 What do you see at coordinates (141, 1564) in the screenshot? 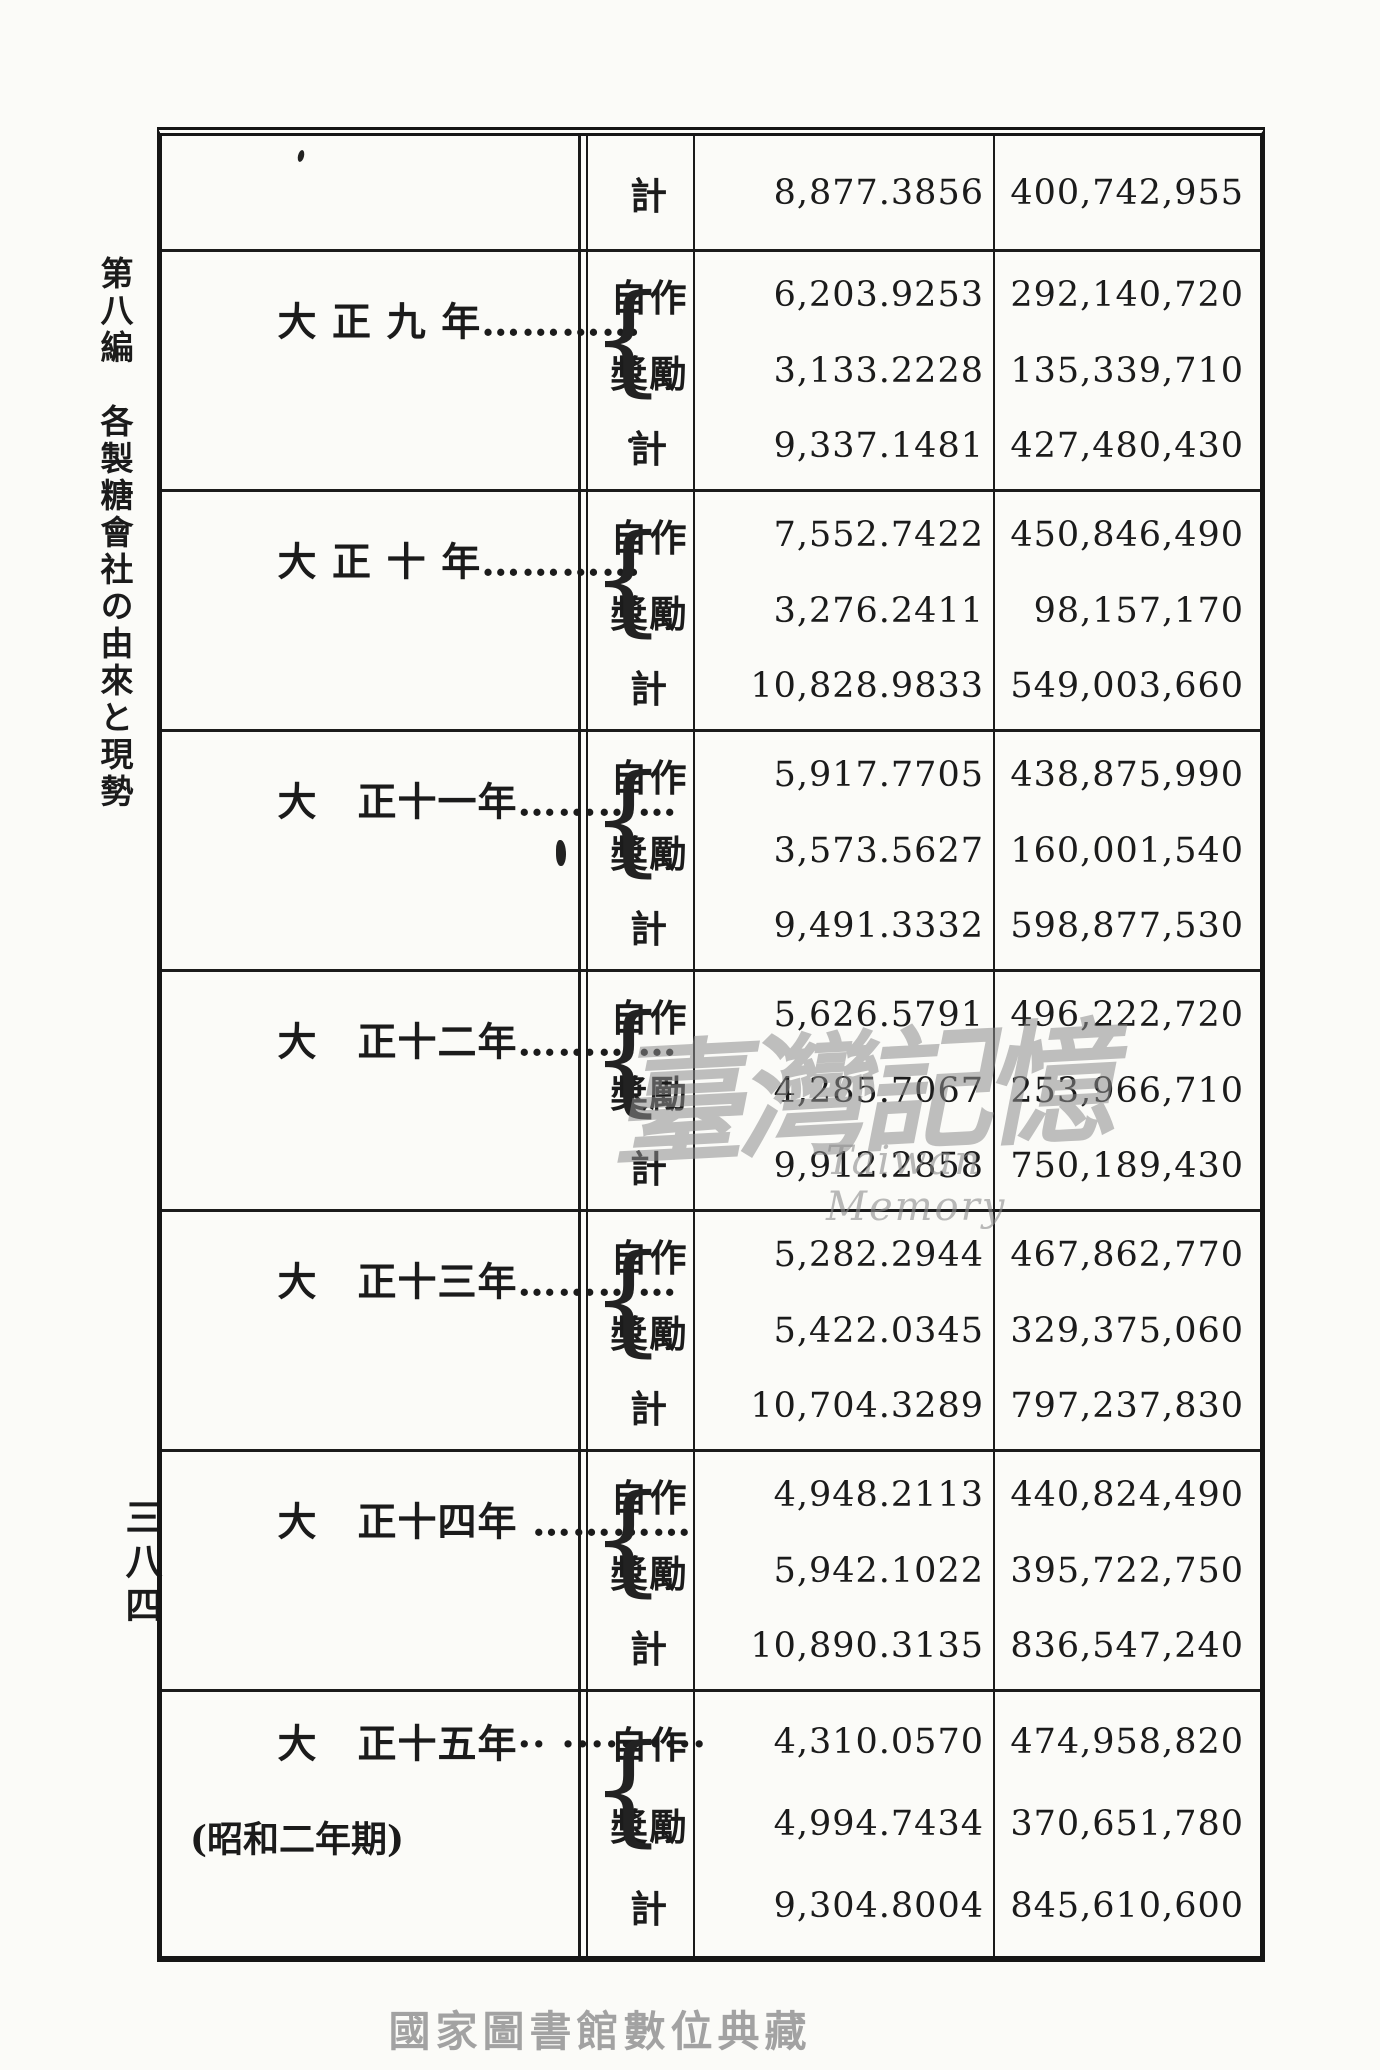
I see `page-number-vertical: 三八四` at bounding box center [141, 1564].